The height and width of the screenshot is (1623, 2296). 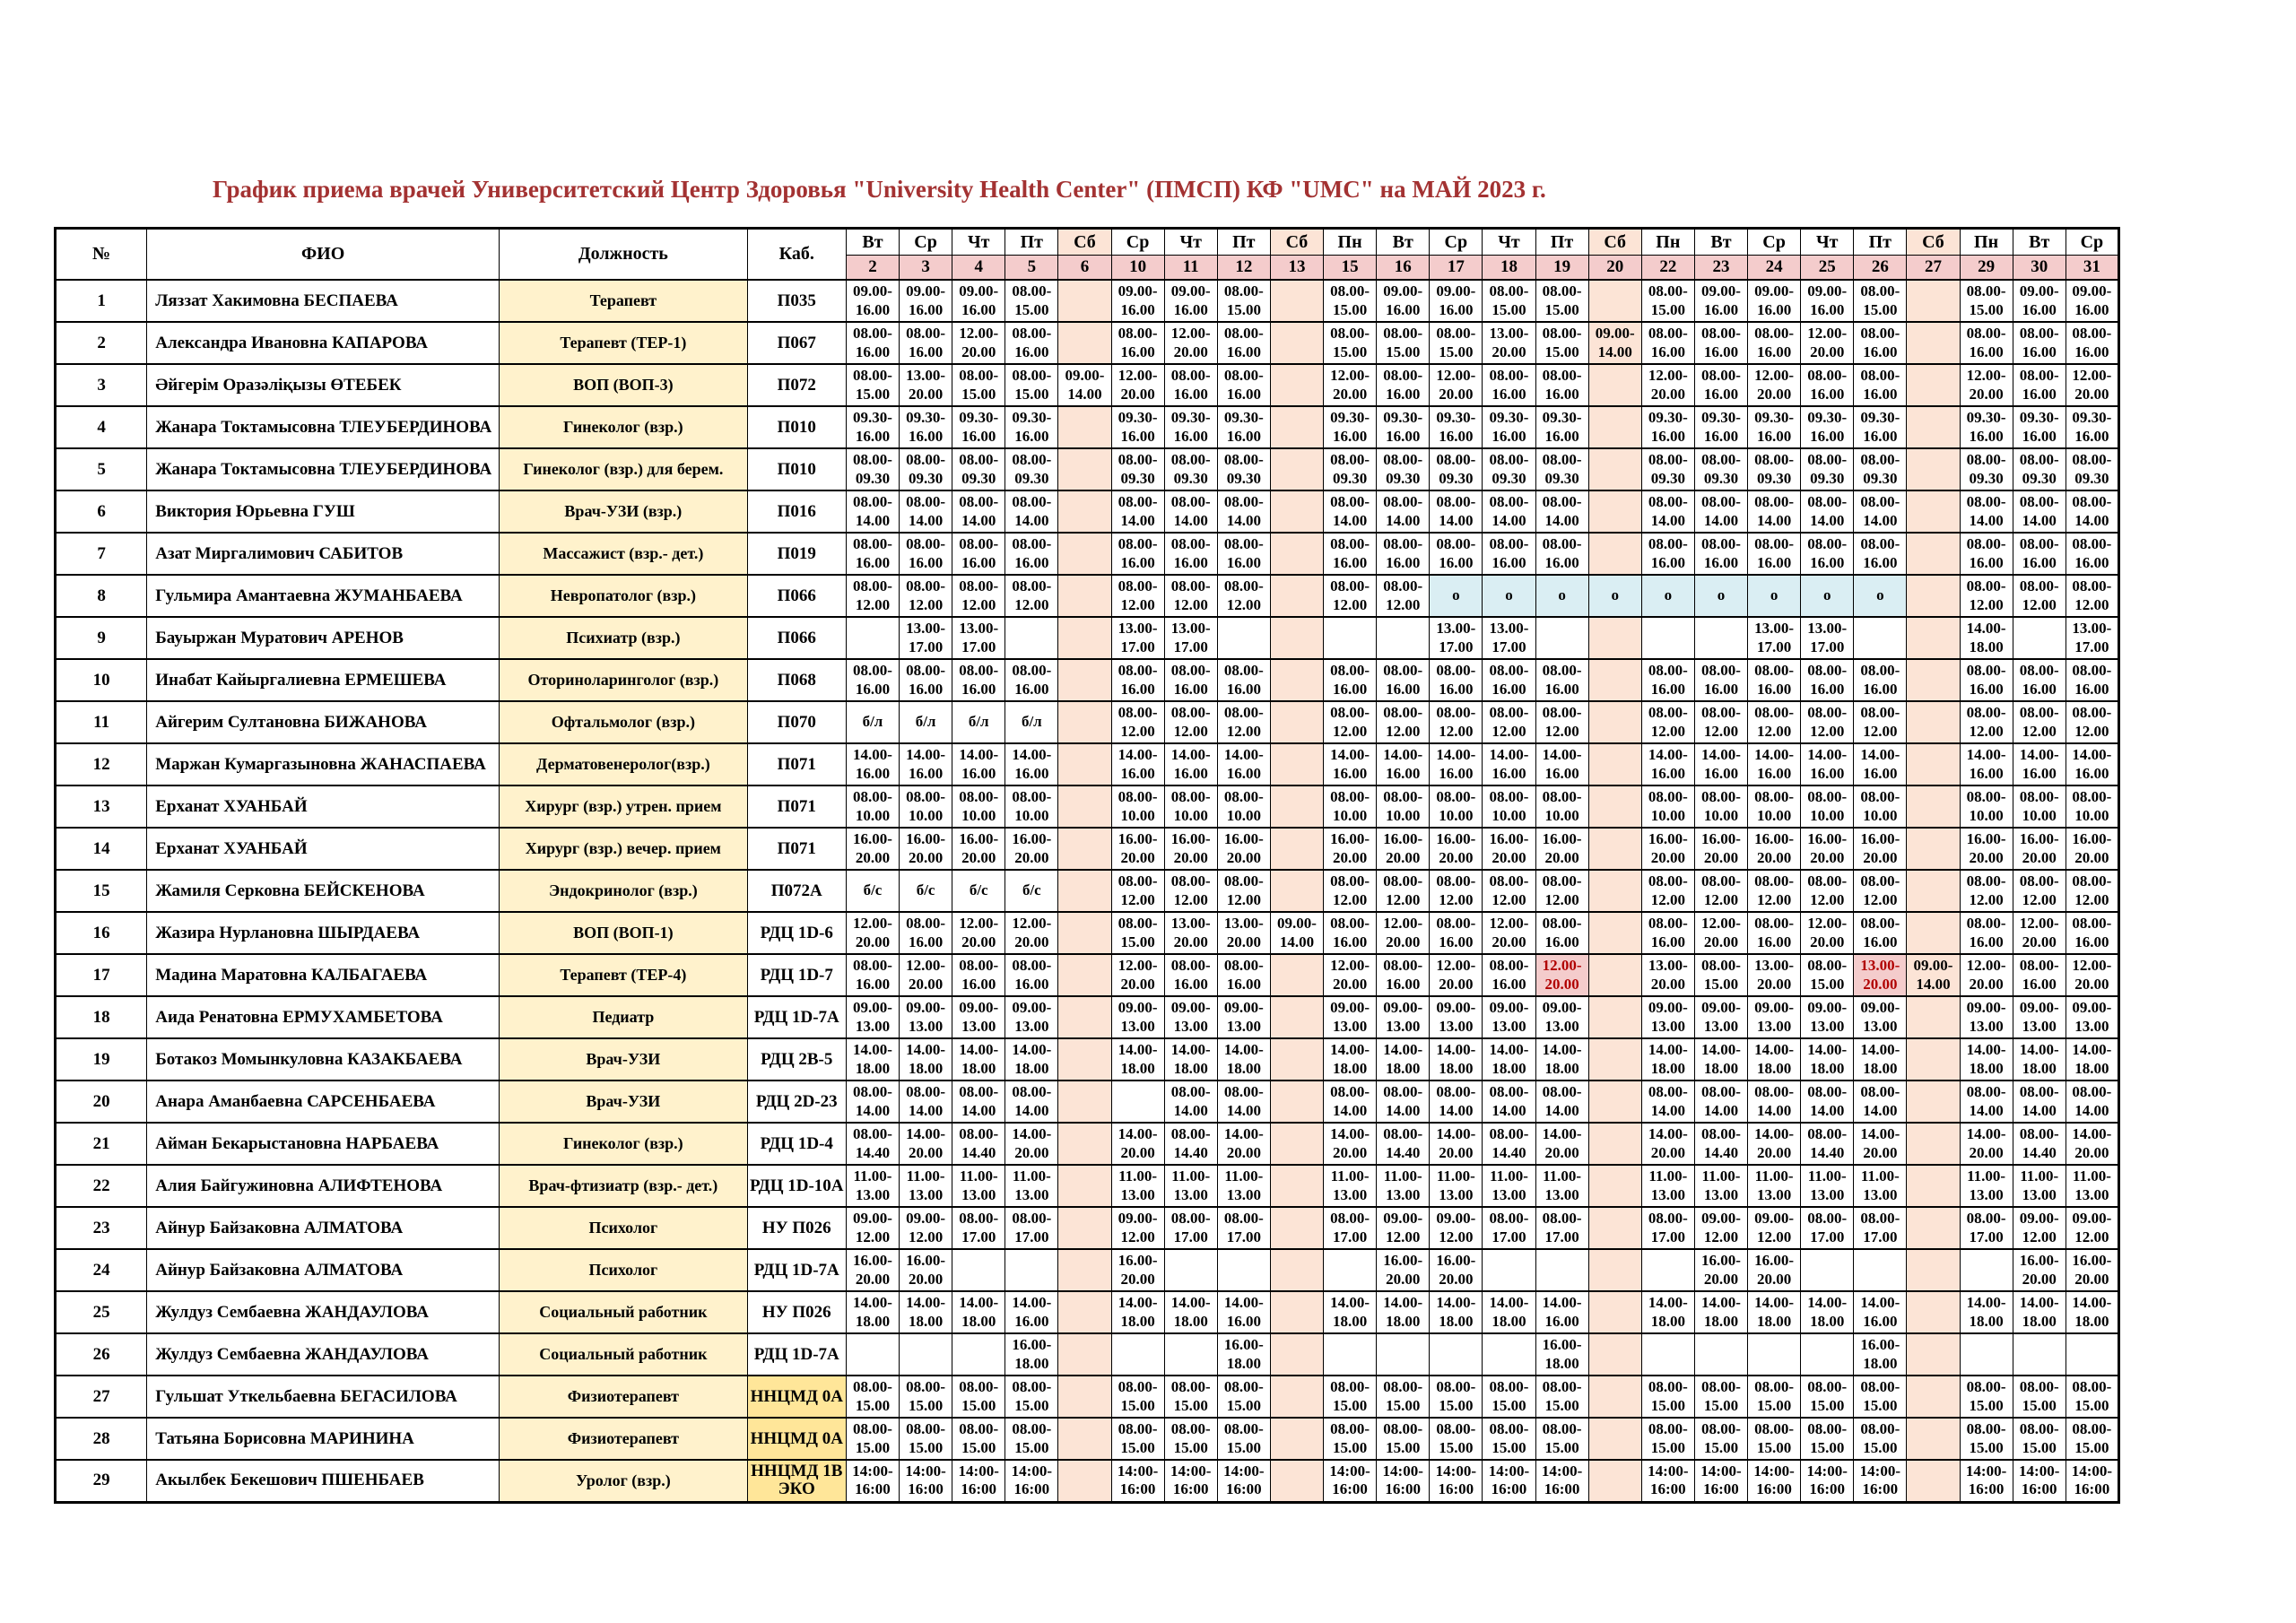 What do you see at coordinates (1774, 268) in the screenshot?
I see `day-date-header: 24` at bounding box center [1774, 268].